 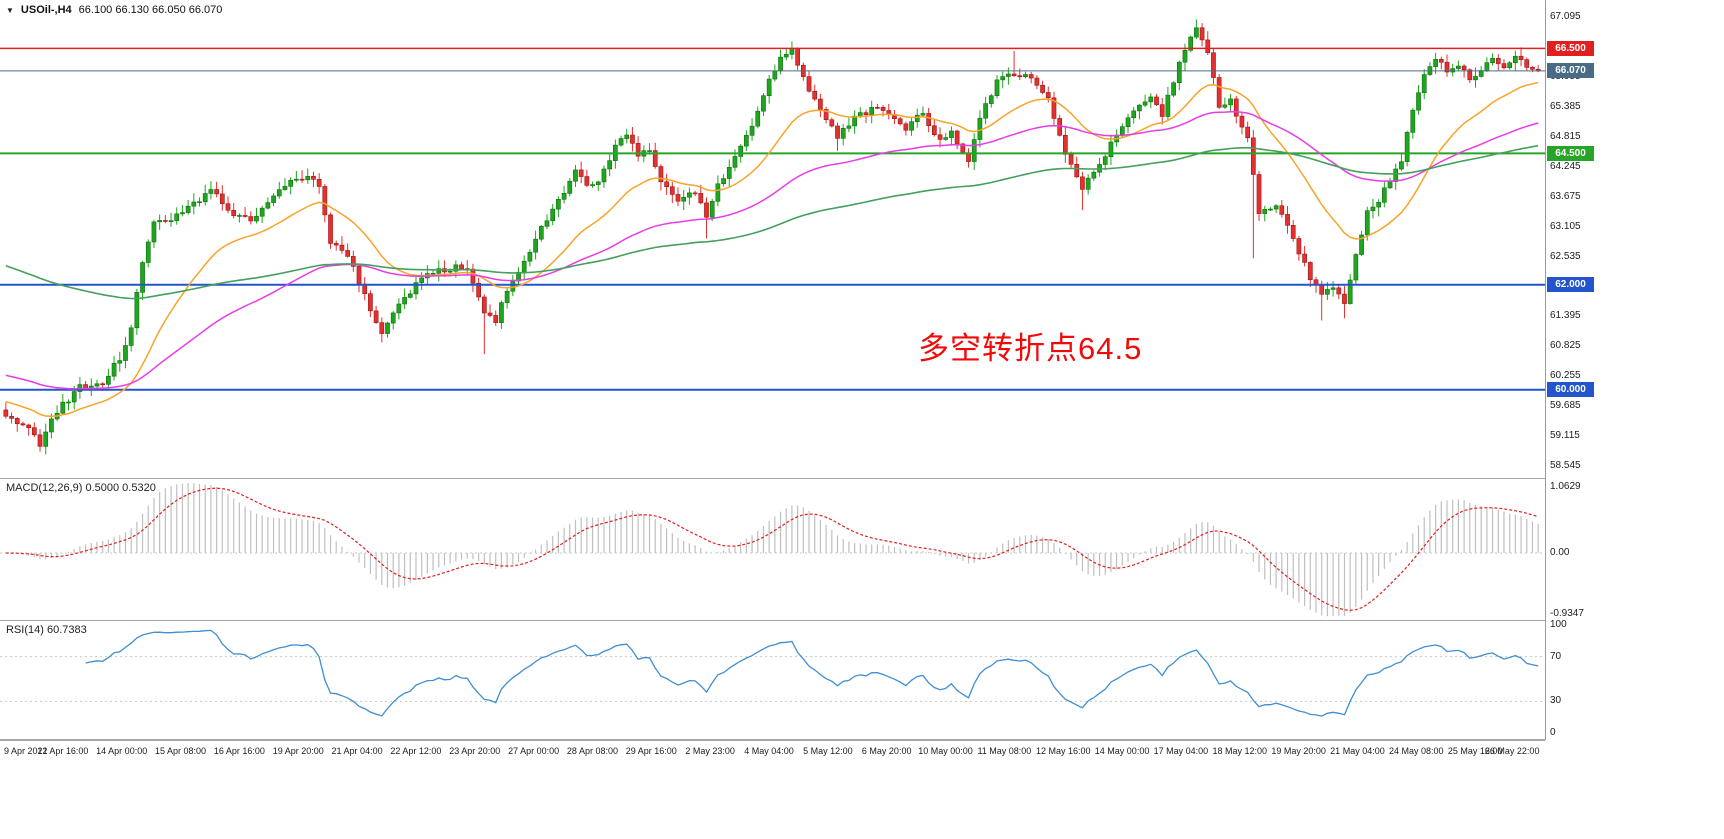 I want to click on time-axis-label: 12 May 16:00, so click(x=1063, y=751).